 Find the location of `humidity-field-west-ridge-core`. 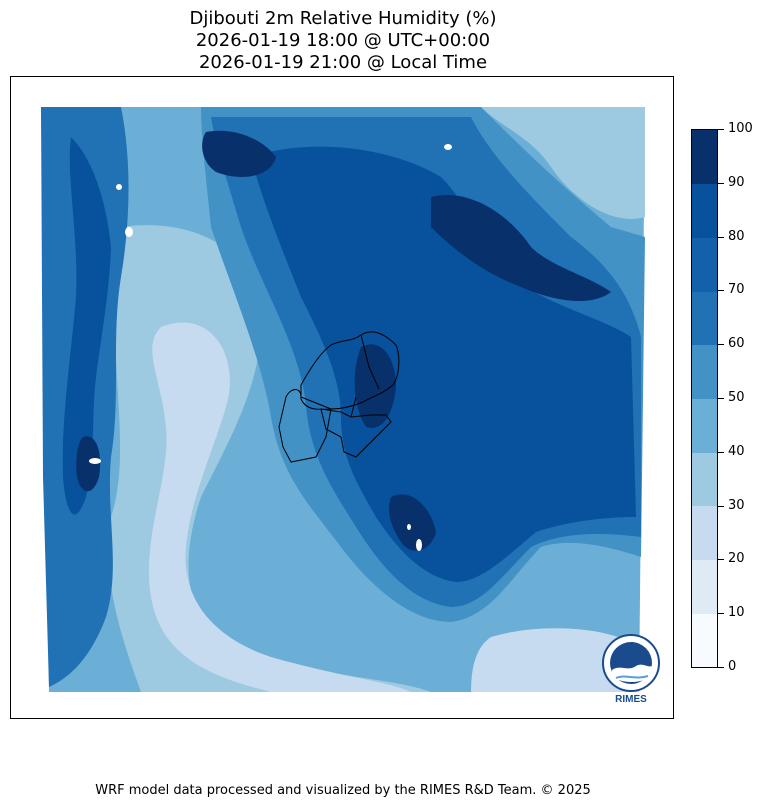

humidity-field-west-ridge-core is located at coordinates (86, 326).